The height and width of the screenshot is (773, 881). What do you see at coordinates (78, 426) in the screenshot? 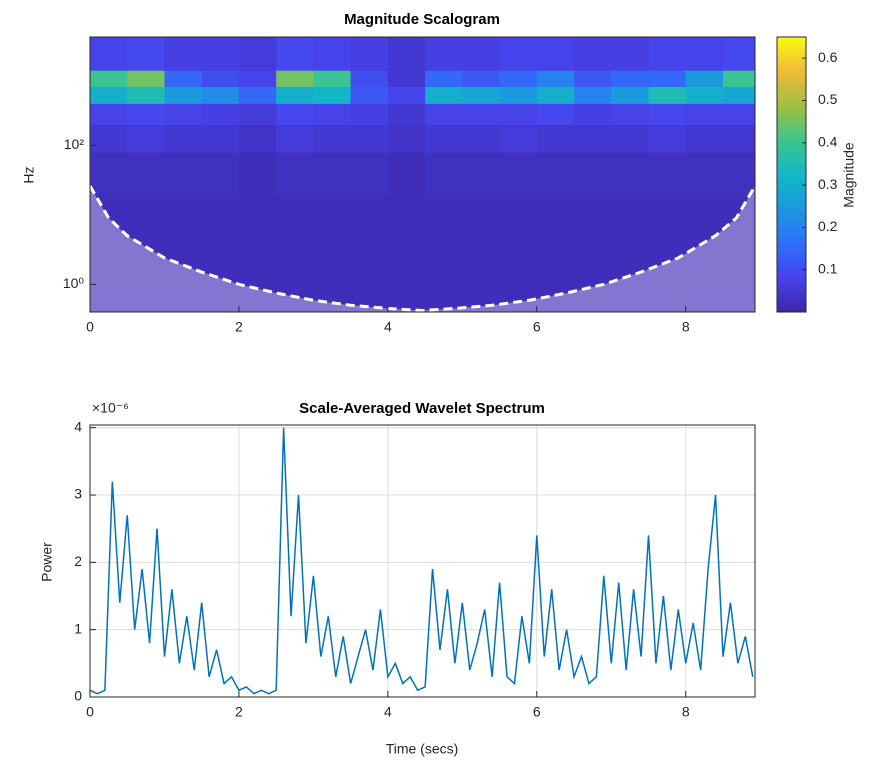
I see `y-tick-label: 4` at bounding box center [78, 426].